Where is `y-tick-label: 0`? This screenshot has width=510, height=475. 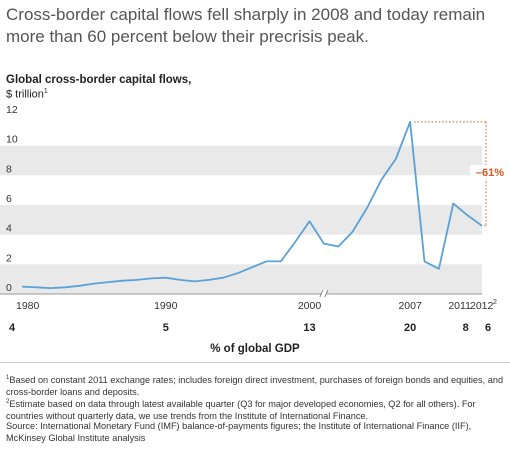
y-tick-label: 0 is located at coordinates (9, 288).